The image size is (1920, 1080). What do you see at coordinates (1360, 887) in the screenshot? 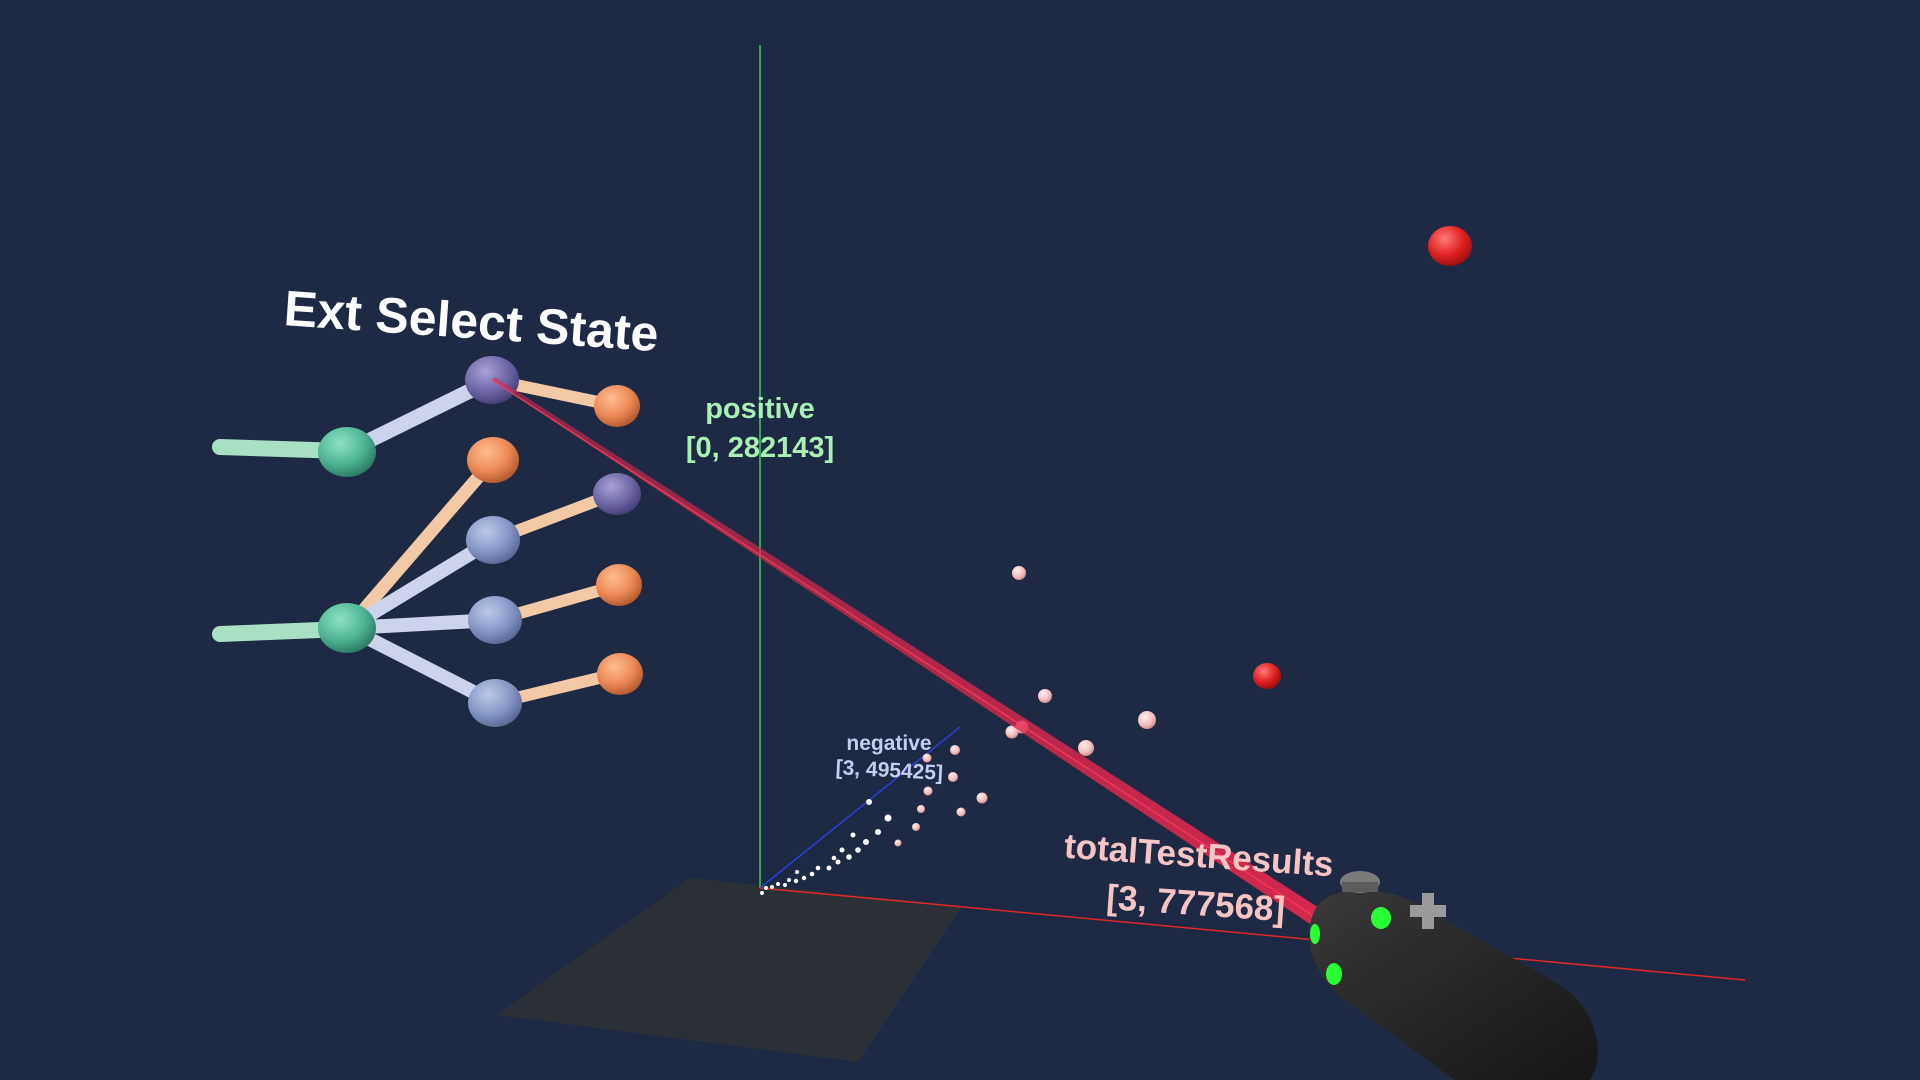
I see `controller-thumbstick-base` at bounding box center [1360, 887].